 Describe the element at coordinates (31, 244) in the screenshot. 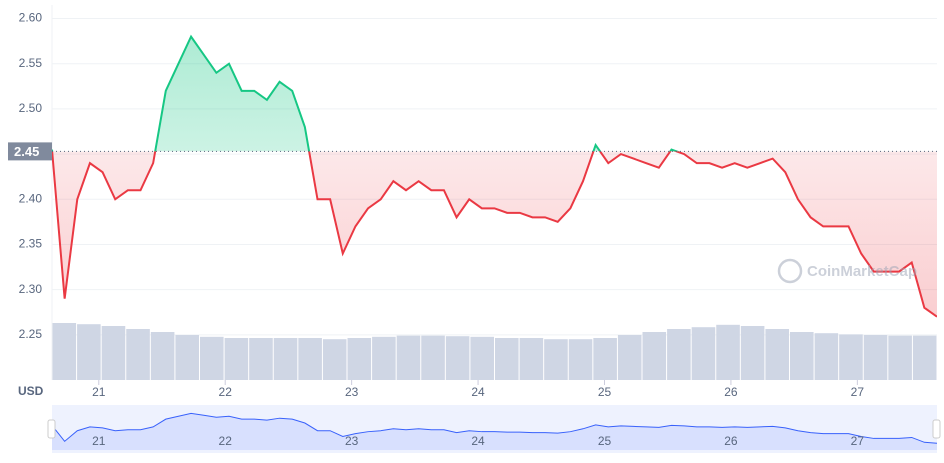

I see `y-tick-label: 2.35` at that location.